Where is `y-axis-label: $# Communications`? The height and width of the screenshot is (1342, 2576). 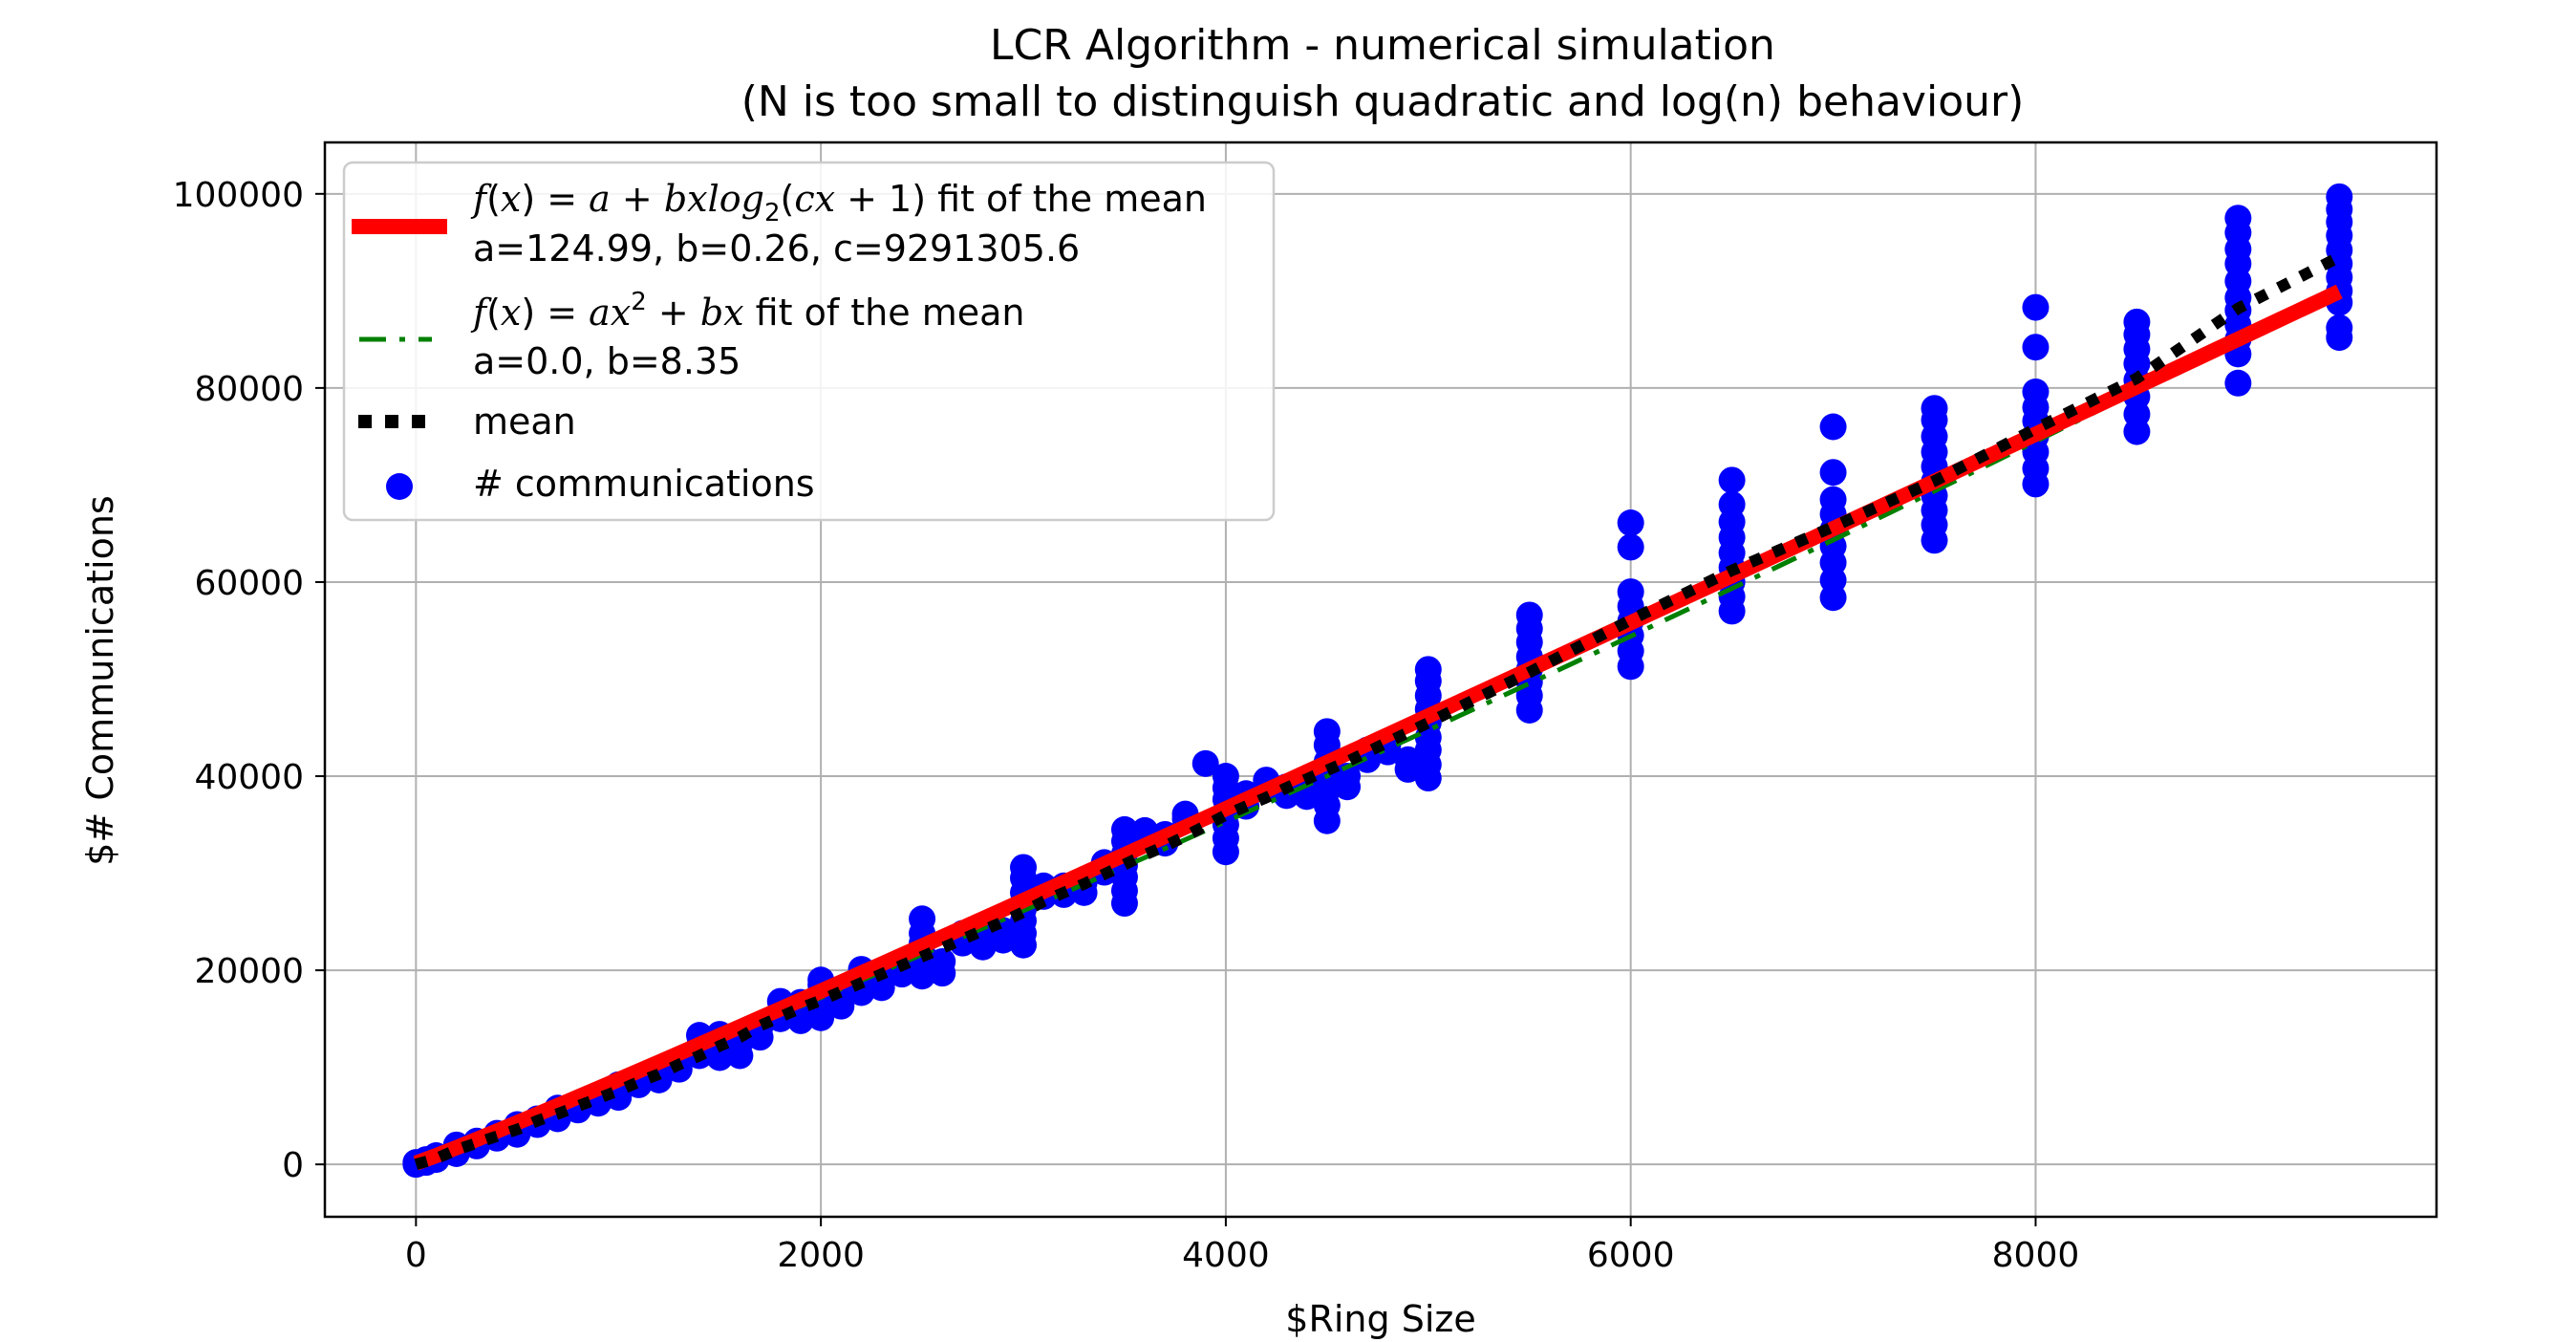 y-axis-label: $# Communications is located at coordinates (100, 680).